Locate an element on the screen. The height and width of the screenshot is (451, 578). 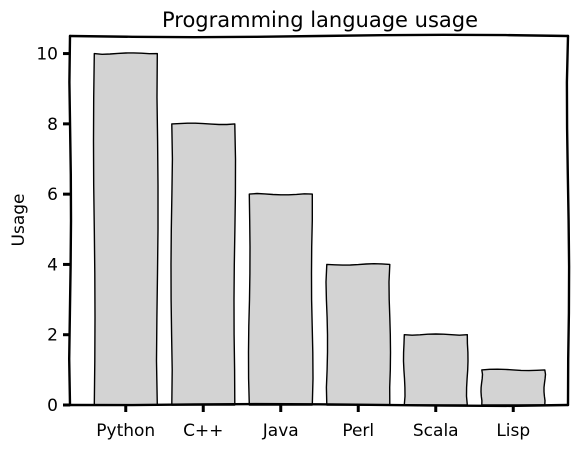
x-tick-label: Perl is located at coordinates (358, 431).